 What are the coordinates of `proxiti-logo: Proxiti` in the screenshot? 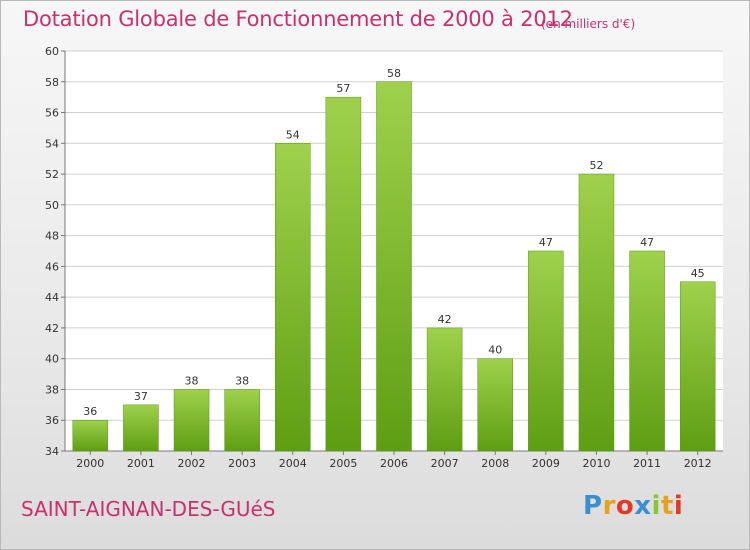 It's located at (633, 506).